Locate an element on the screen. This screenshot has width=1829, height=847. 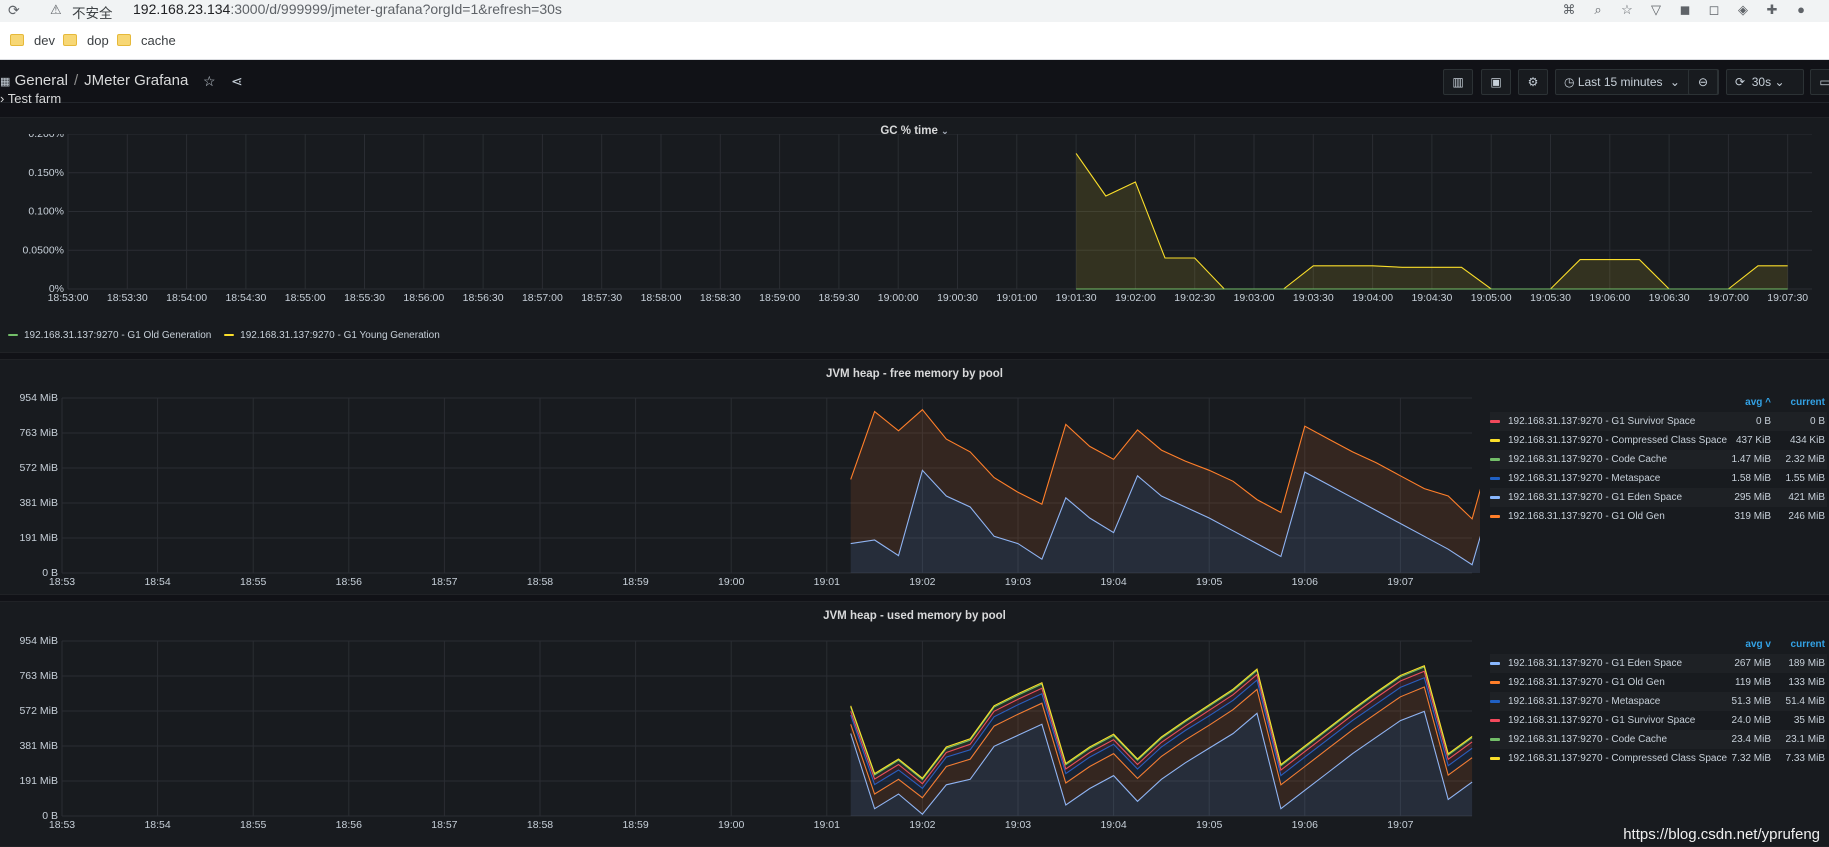
extension-b-icon: ◈ is located at coordinates (1743, 9).